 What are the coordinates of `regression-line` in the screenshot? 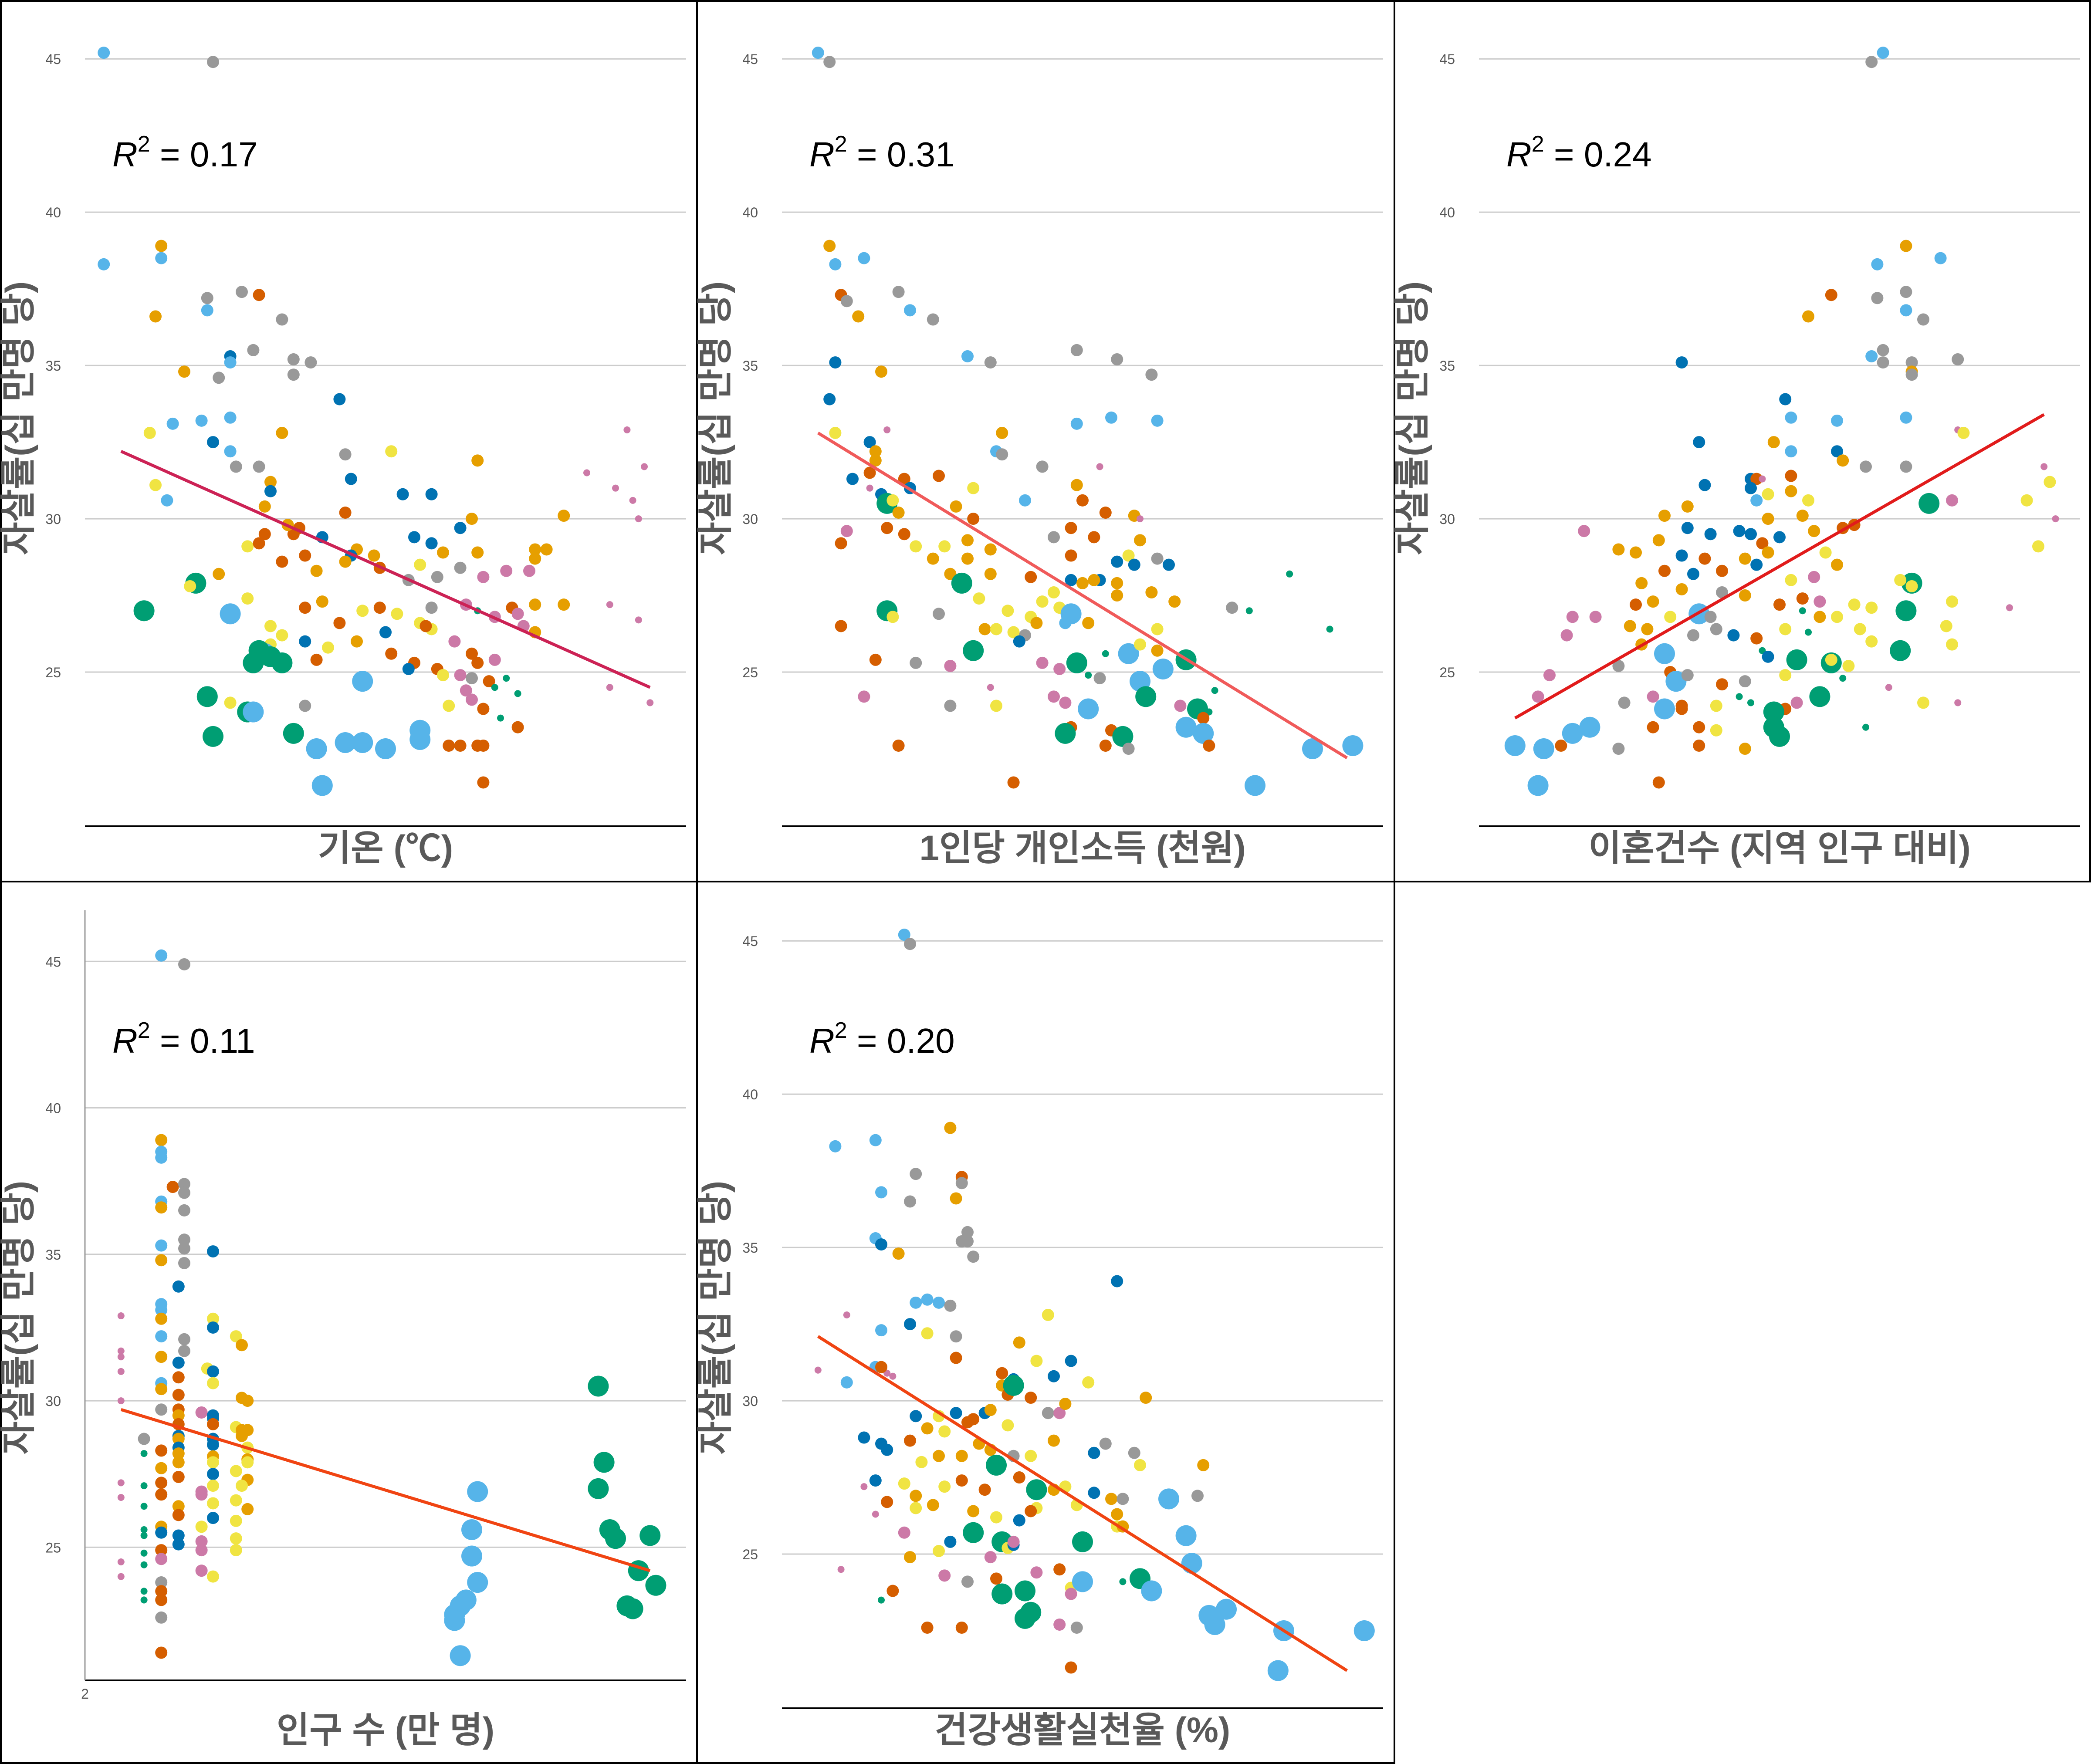 It's located at (1082, 1503).